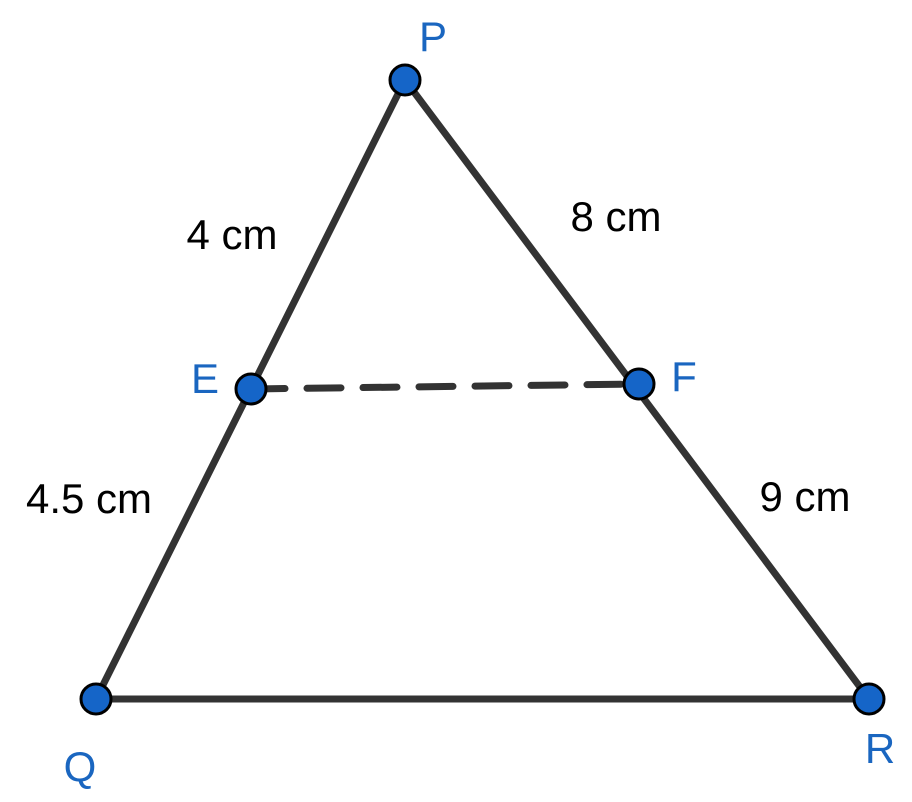 Image resolution: width=912 pixels, height=802 pixels. I want to click on length-label: 8 cm, so click(615, 216).